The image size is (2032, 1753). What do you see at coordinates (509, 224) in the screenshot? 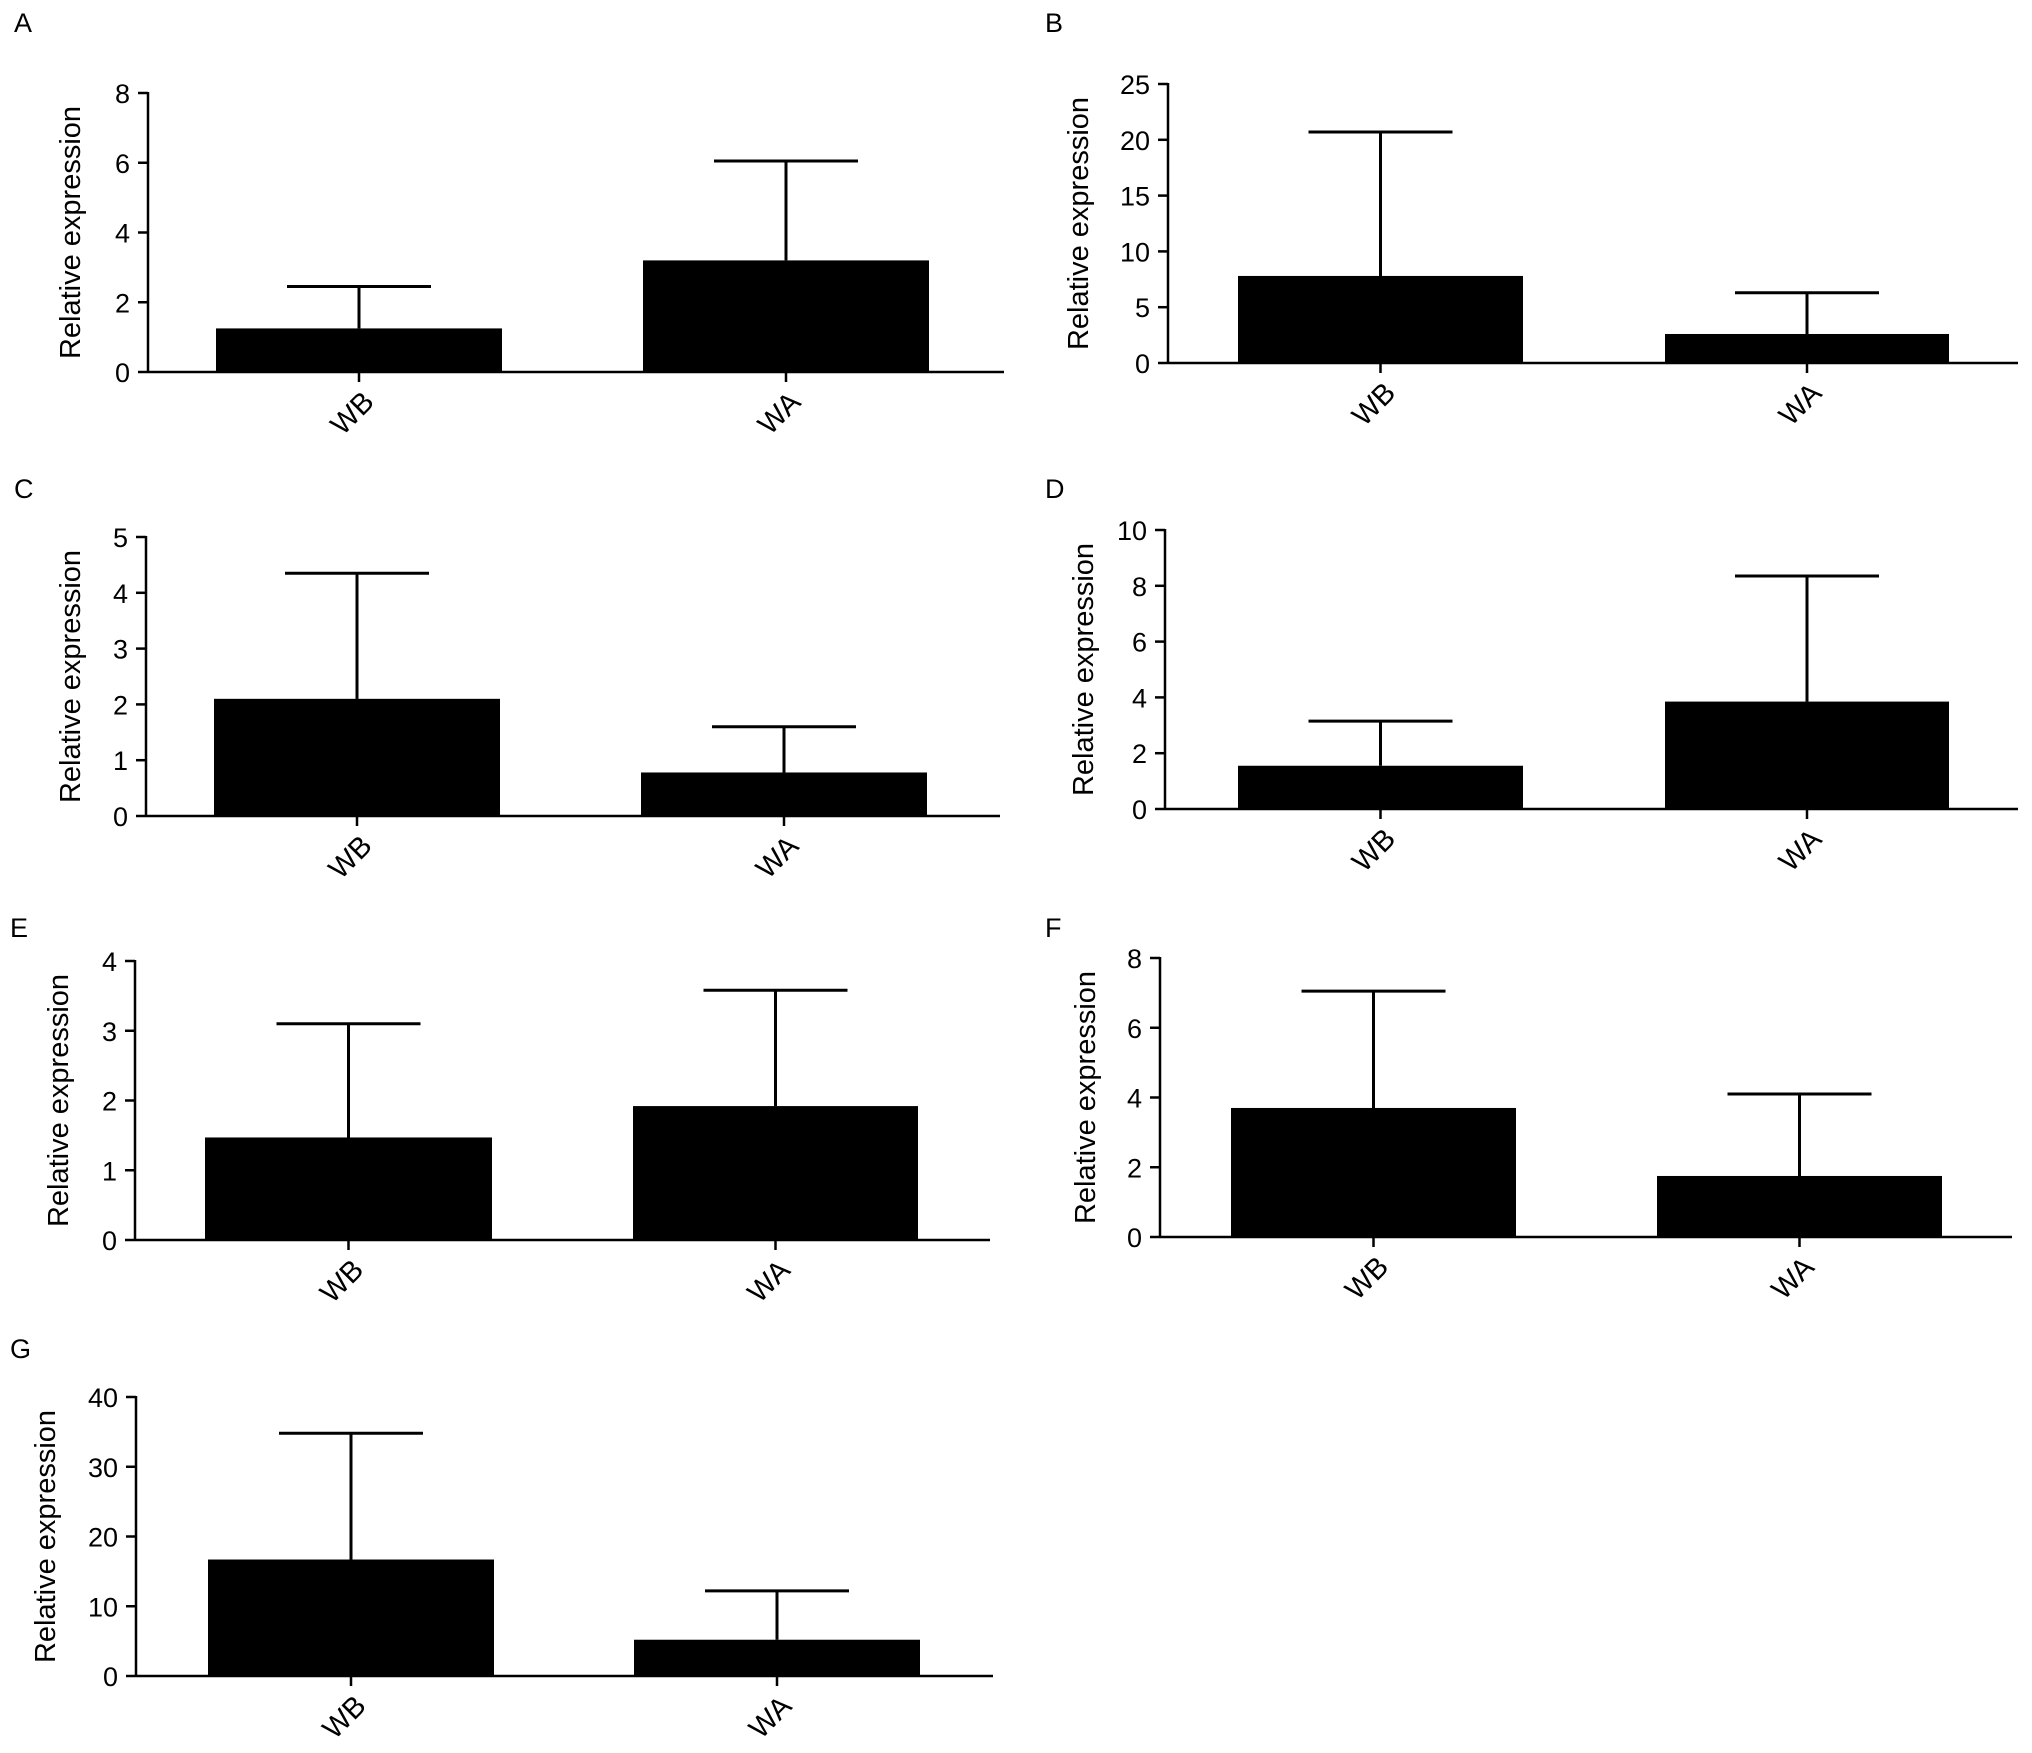
I see `panel-a: A 0 2 4 6 8 Relative expression WB WA` at bounding box center [509, 224].